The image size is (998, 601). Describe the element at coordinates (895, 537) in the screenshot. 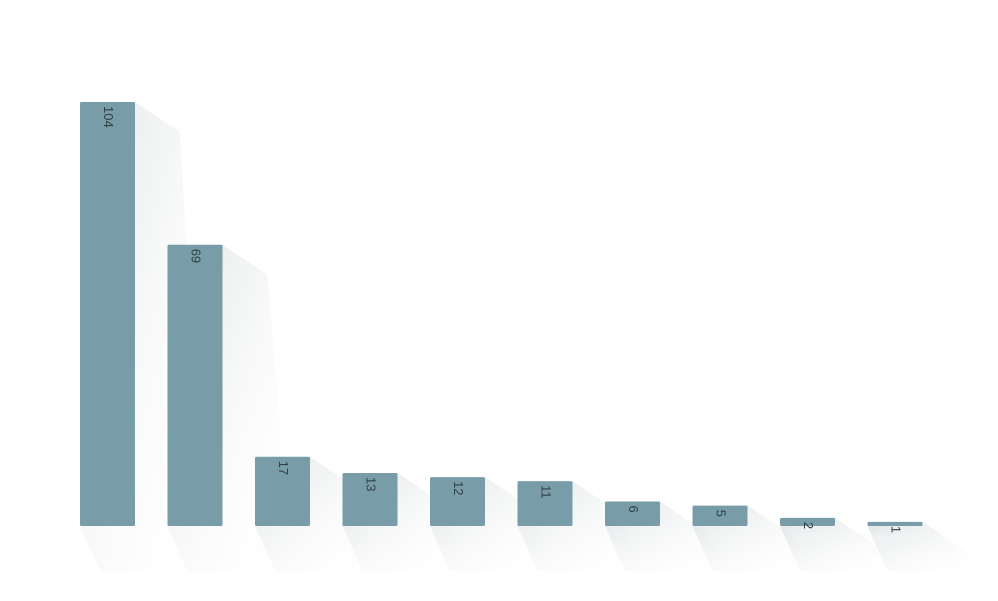

I see `x-tick-label: Couleur des yeux` at that location.